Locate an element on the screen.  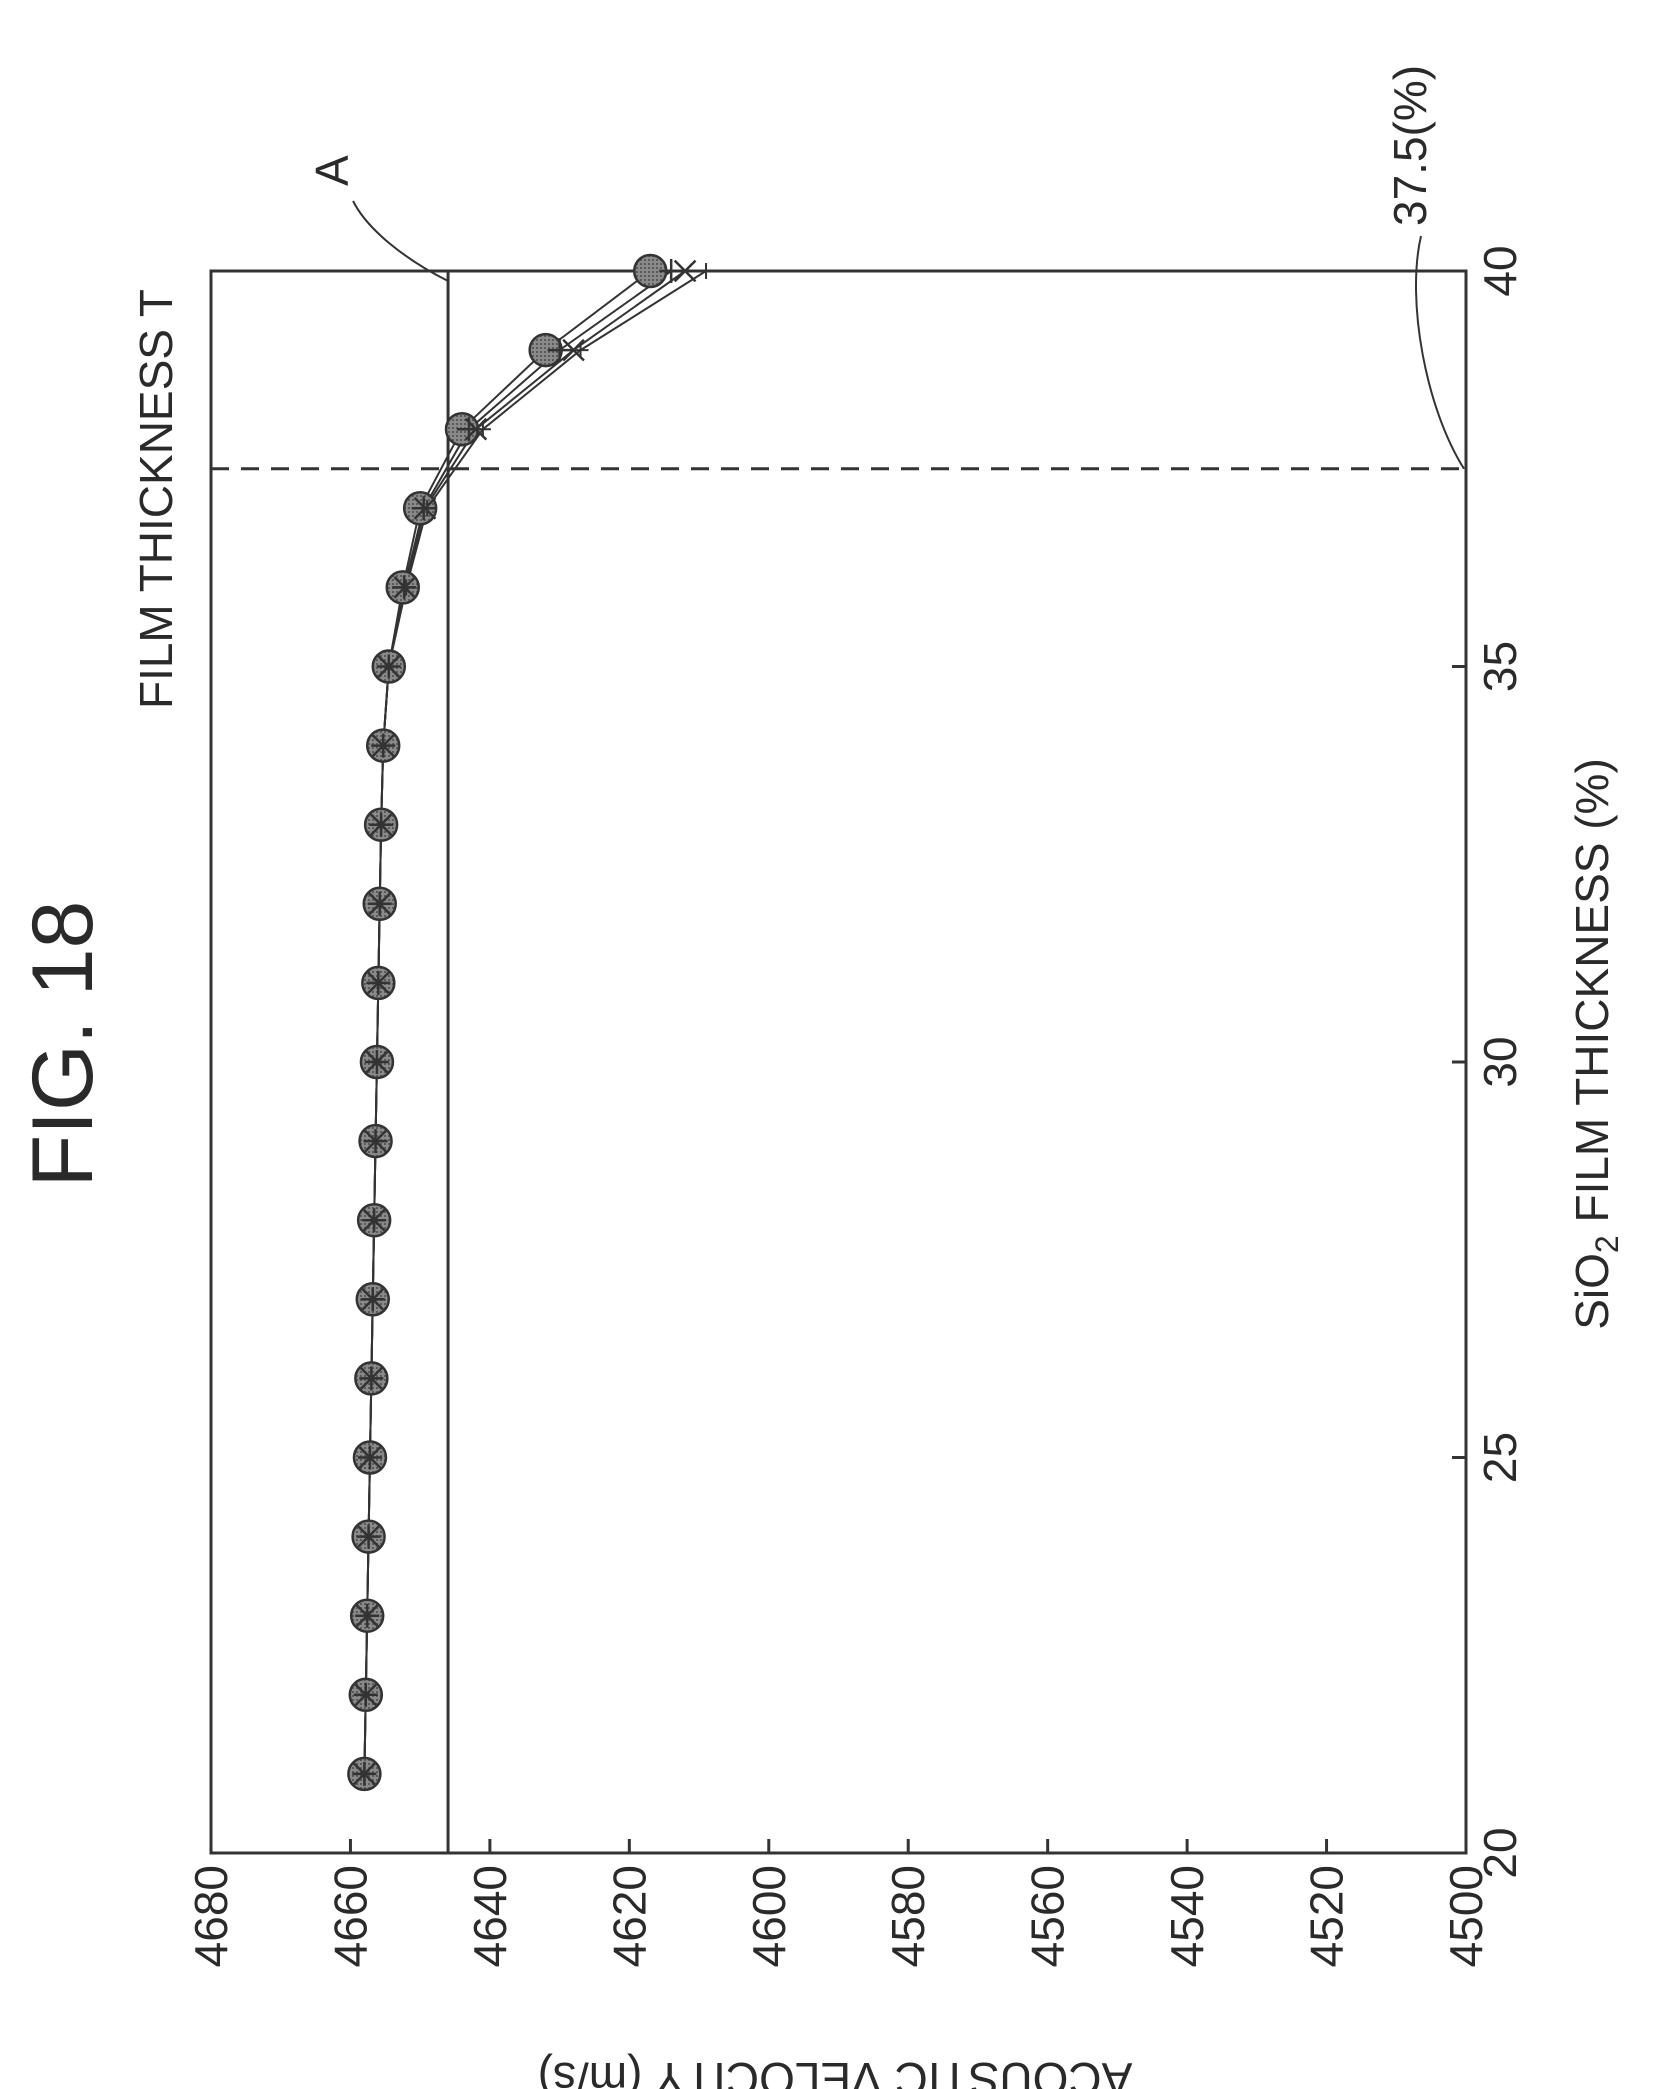
x-axis-ticks: 20 25 30 35 40 is located at coordinates (1489, 1062).